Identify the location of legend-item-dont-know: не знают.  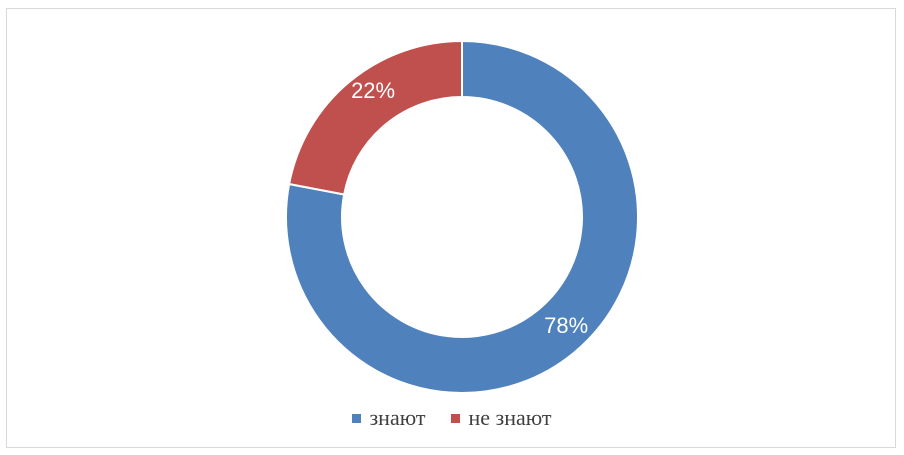
(501, 418).